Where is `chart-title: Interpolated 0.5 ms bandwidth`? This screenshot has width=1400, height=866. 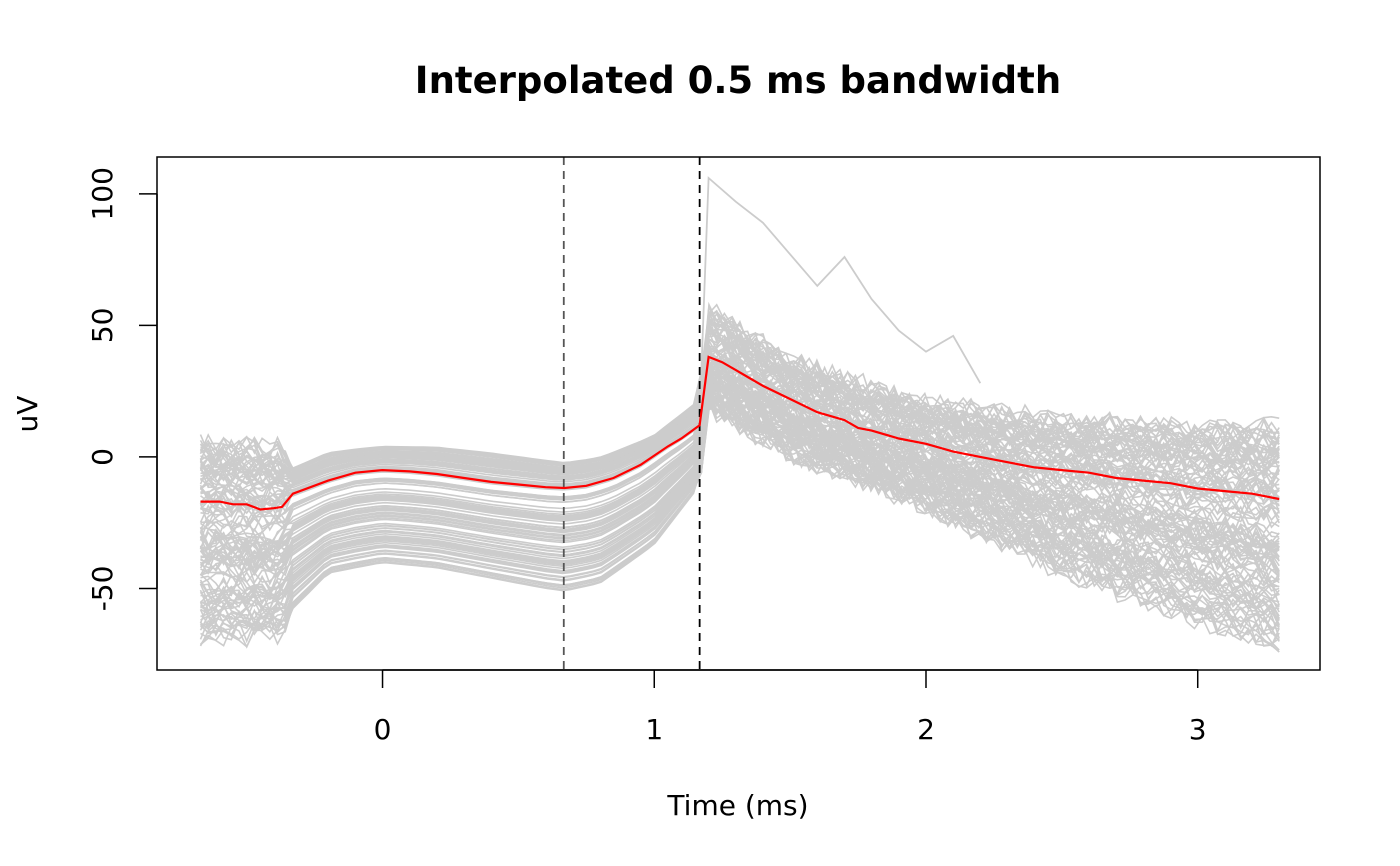 chart-title: Interpolated 0.5 ms bandwidth is located at coordinates (738, 80).